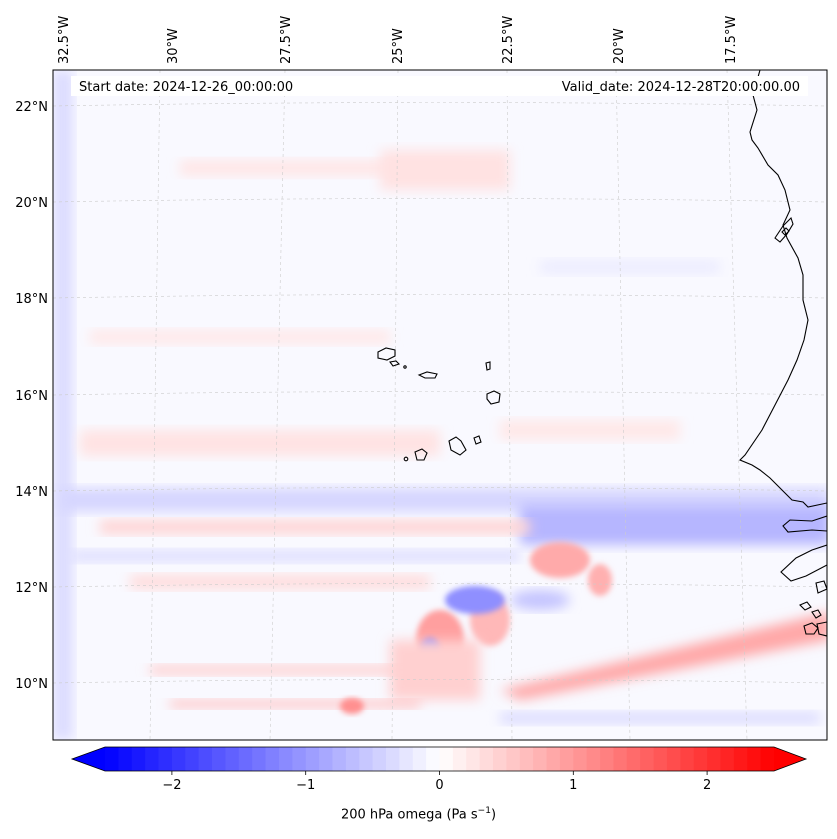 The height and width of the screenshot is (839, 837). Describe the element at coordinates (173, 46) in the screenshot. I see `lon-tick-label: 30°W` at that location.